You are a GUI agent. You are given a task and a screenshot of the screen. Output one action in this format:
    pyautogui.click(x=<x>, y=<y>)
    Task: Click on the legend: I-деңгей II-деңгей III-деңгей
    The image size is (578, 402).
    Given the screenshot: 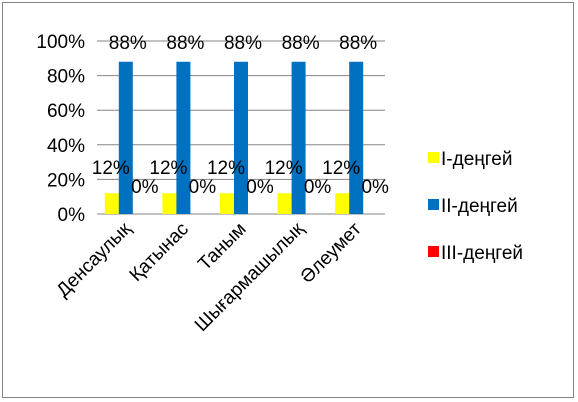 What is the action you would take?
    pyautogui.click(x=475, y=206)
    